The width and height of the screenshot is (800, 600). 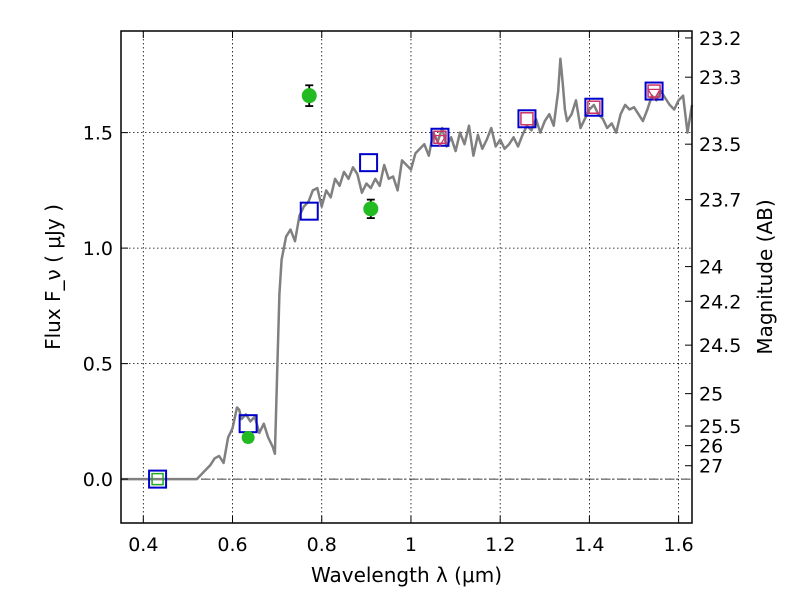 What do you see at coordinates (765, 276) in the screenshot?
I see `y-axis-right-label: Magnitude (AB)` at bounding box center [765, 276].